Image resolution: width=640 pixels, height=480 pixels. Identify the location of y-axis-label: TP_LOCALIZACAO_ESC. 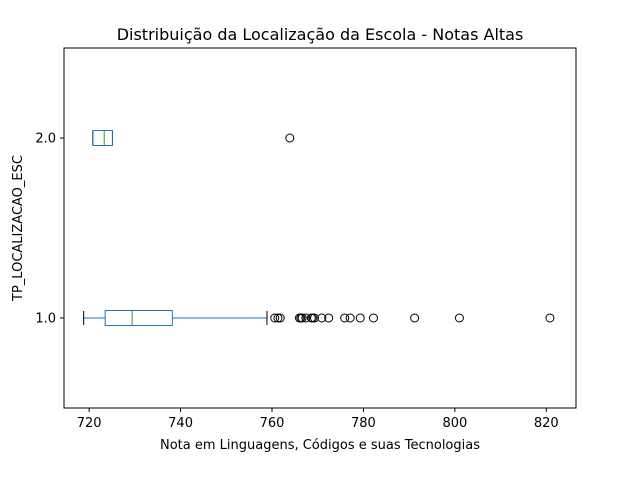
(18, 228).